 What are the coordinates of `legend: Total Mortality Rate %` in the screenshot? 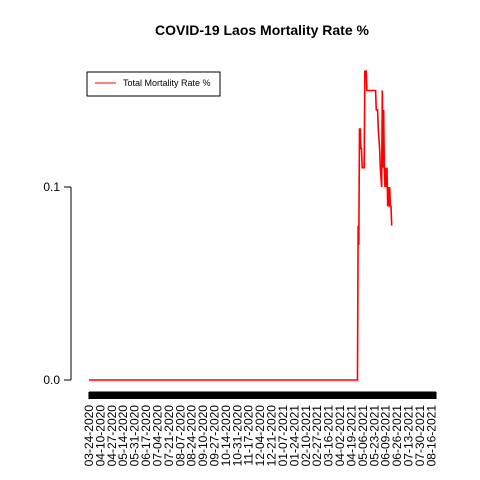 It's located at (153, 84).